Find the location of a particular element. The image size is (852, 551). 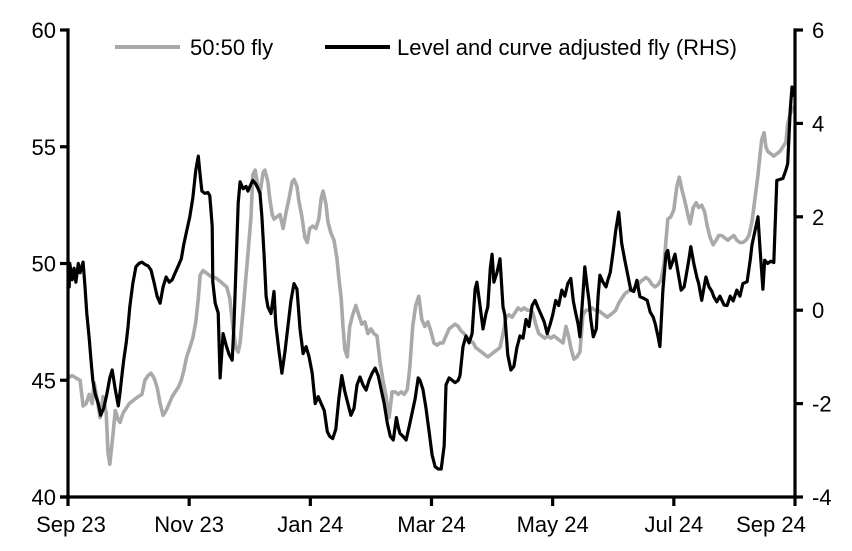

legend-label-50-50-fly: 50:50 fly is located at coordinates (231, 47).